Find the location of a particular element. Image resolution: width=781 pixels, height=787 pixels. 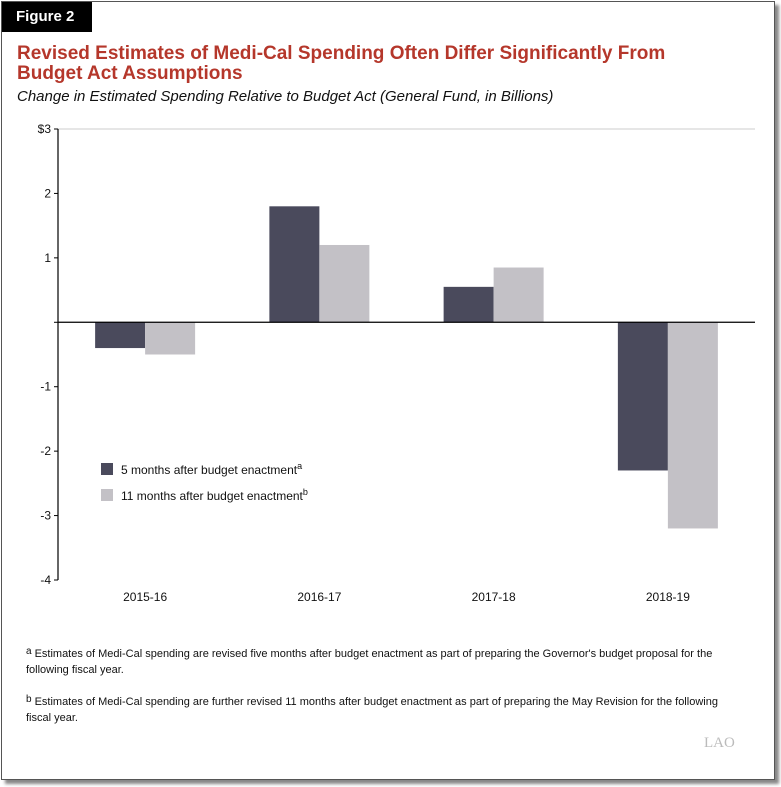

y-tick-label: -3 is located at coordinates (45, 516).